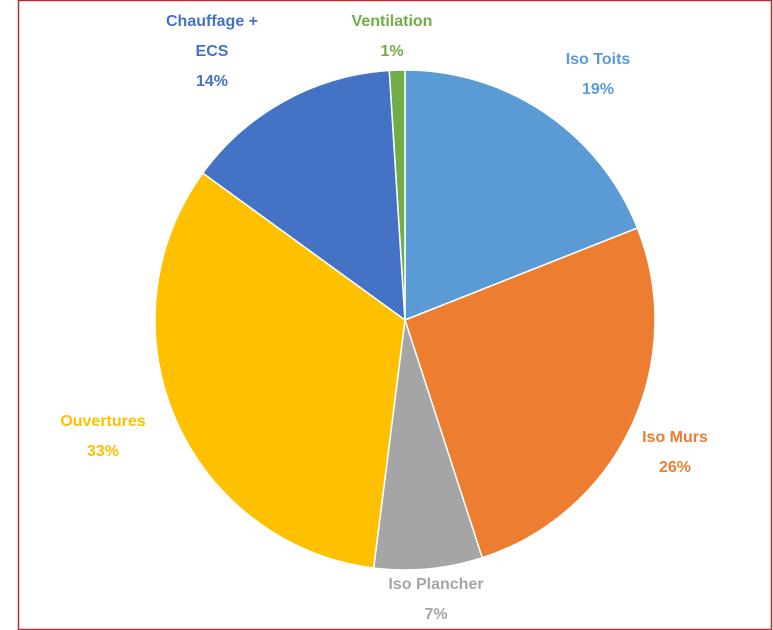 Image resolution: width=773 pixels, height=630 pixels. What do you see at coordinates (436, 614) in the screenshot?
I see `value-label: 7%` at bounding box center [436, 614].